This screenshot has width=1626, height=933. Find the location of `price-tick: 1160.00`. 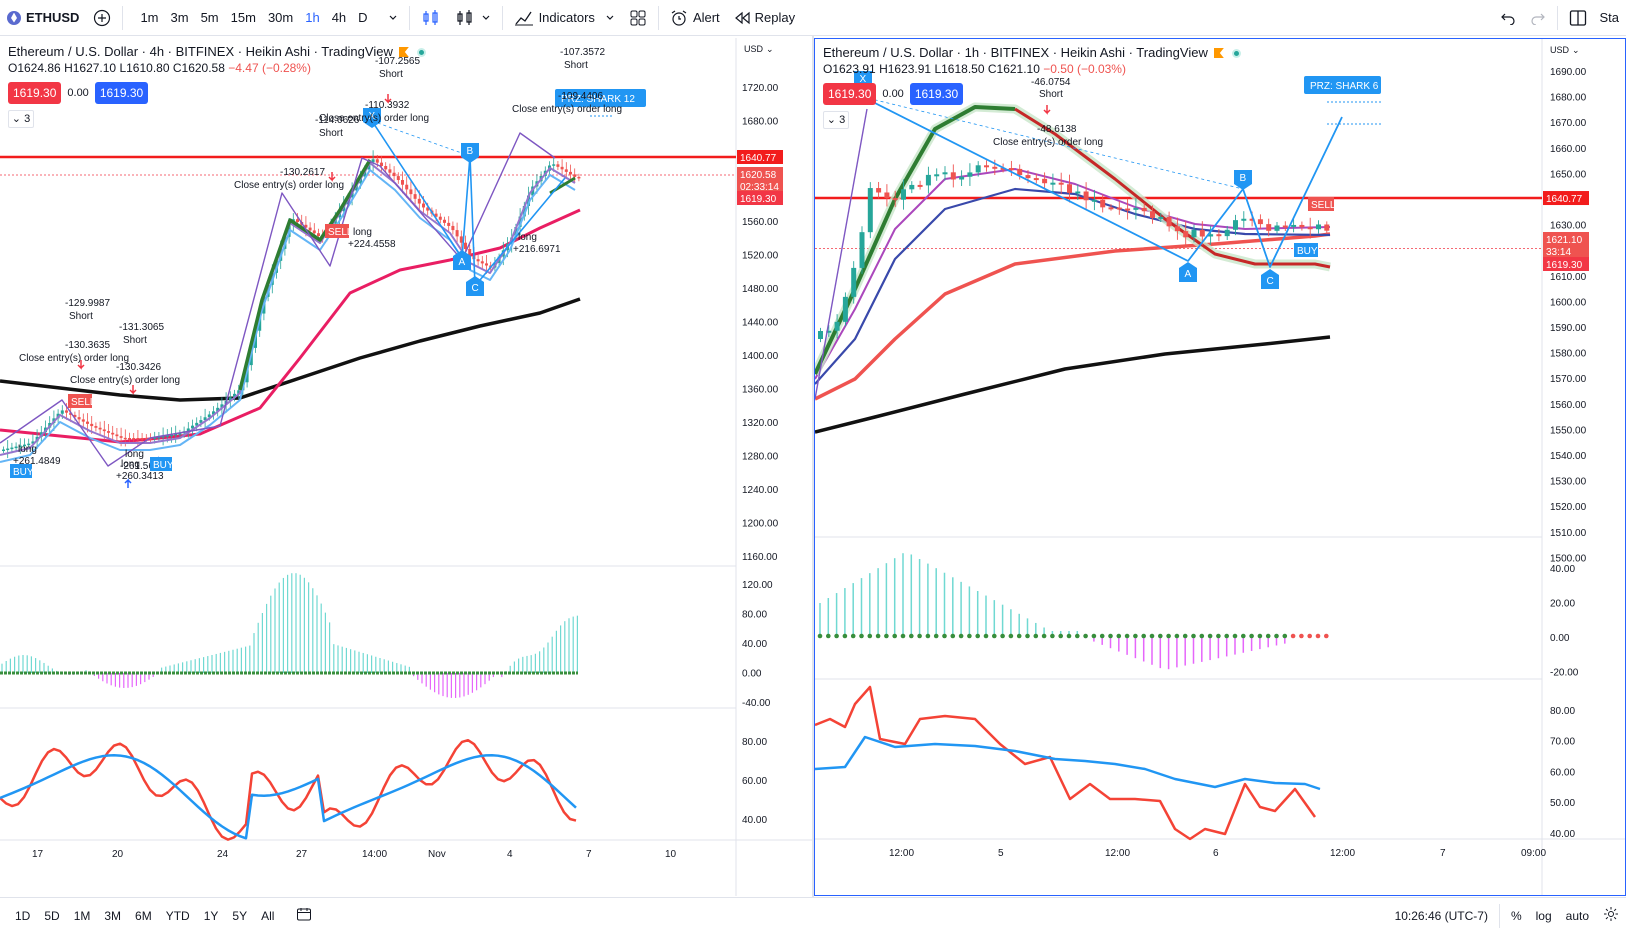

price-tick: 1160.00 is located at coordinates (760, 557).